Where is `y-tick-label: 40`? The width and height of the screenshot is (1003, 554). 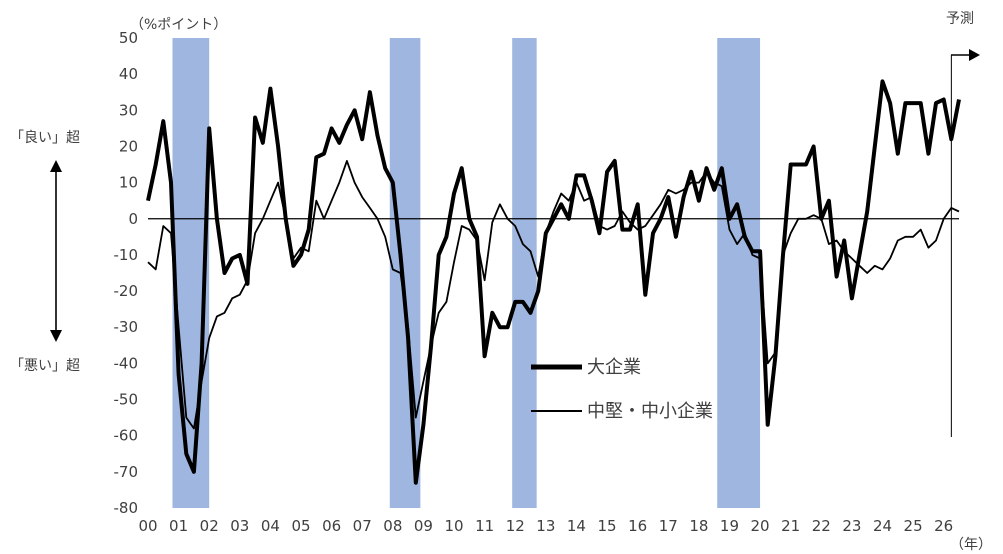
y-tick-label: 40 is located at coordinates (128, 74).